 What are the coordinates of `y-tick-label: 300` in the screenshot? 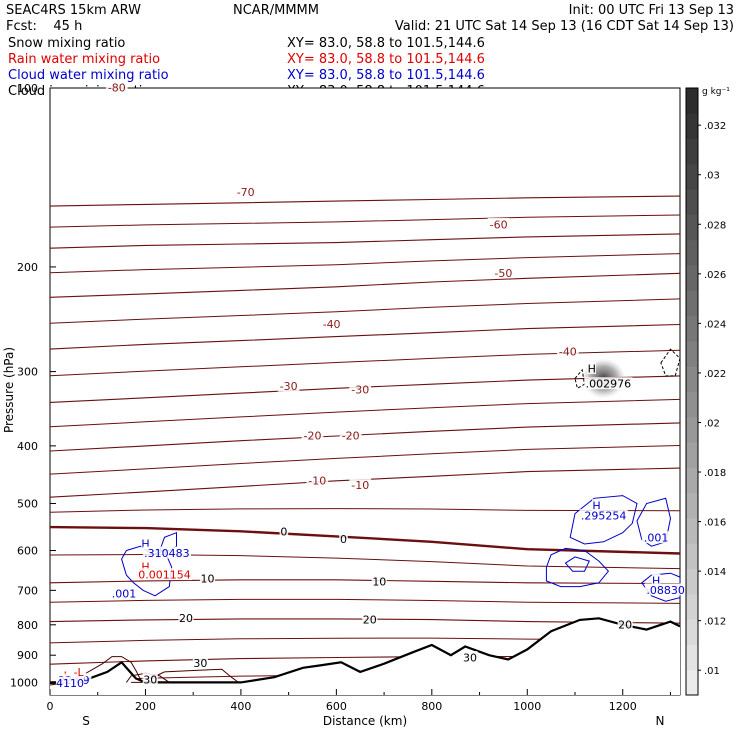 It's located at (27, 372).